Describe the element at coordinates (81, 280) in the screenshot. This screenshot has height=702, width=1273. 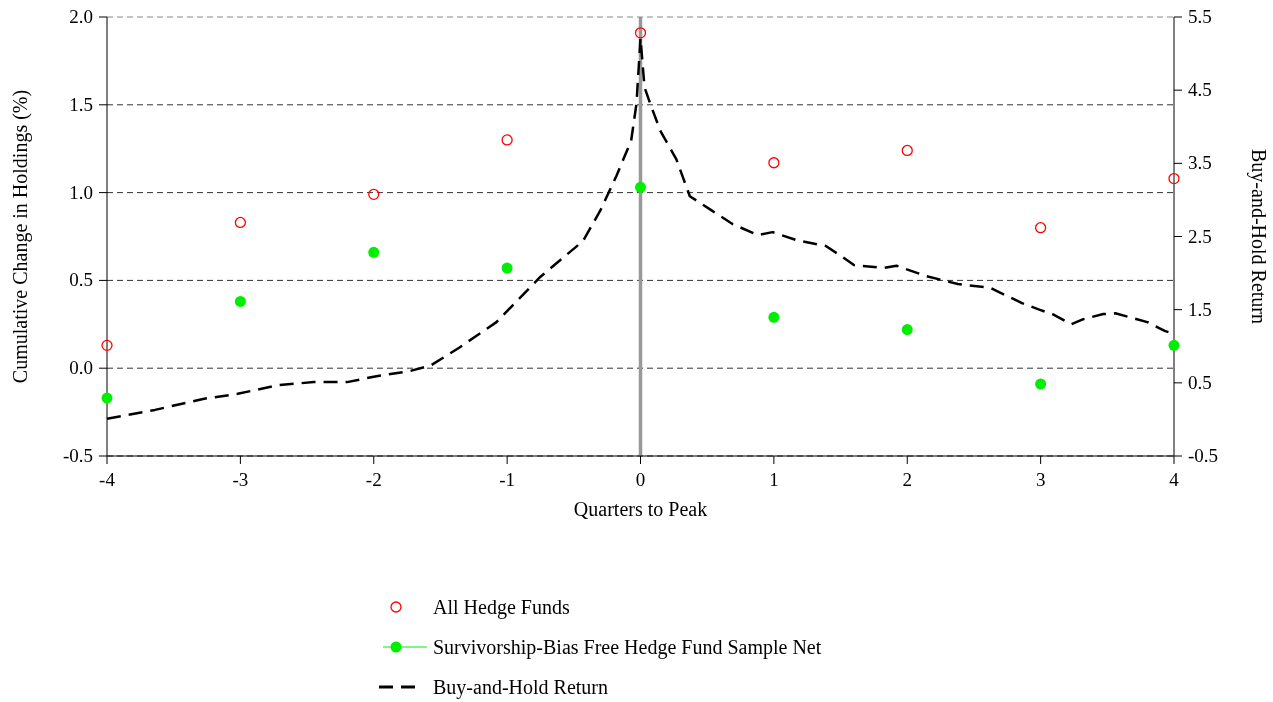
I see `y-tick-label: 0.5` at that location.